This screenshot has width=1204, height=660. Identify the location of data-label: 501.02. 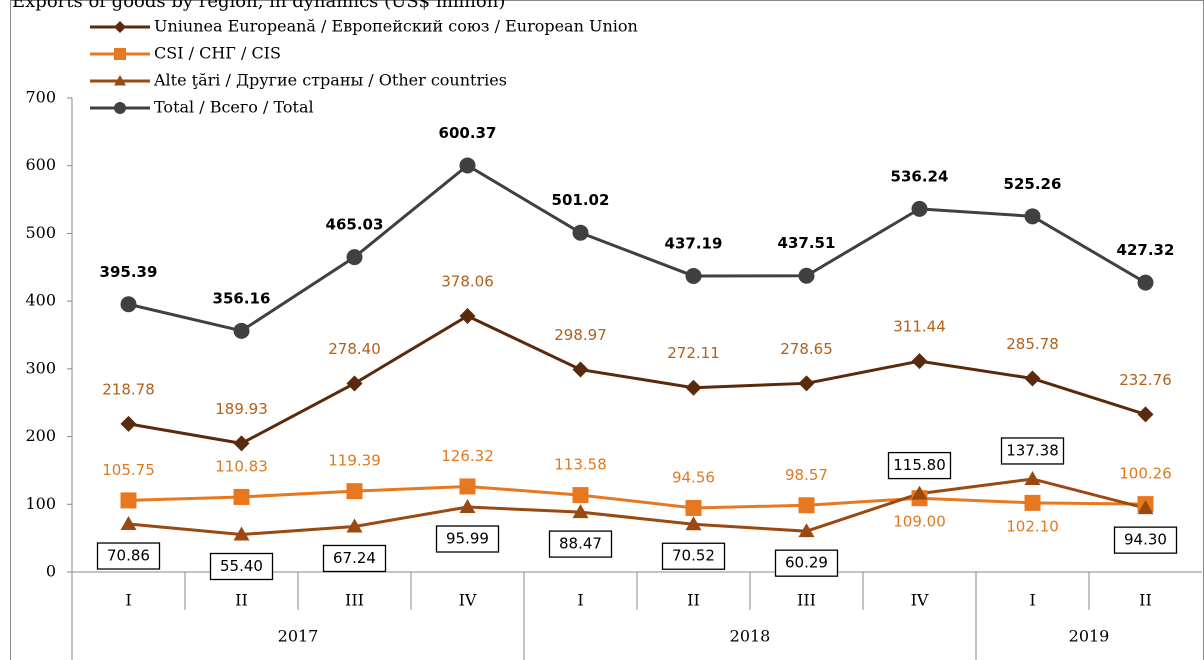
(581, 200).